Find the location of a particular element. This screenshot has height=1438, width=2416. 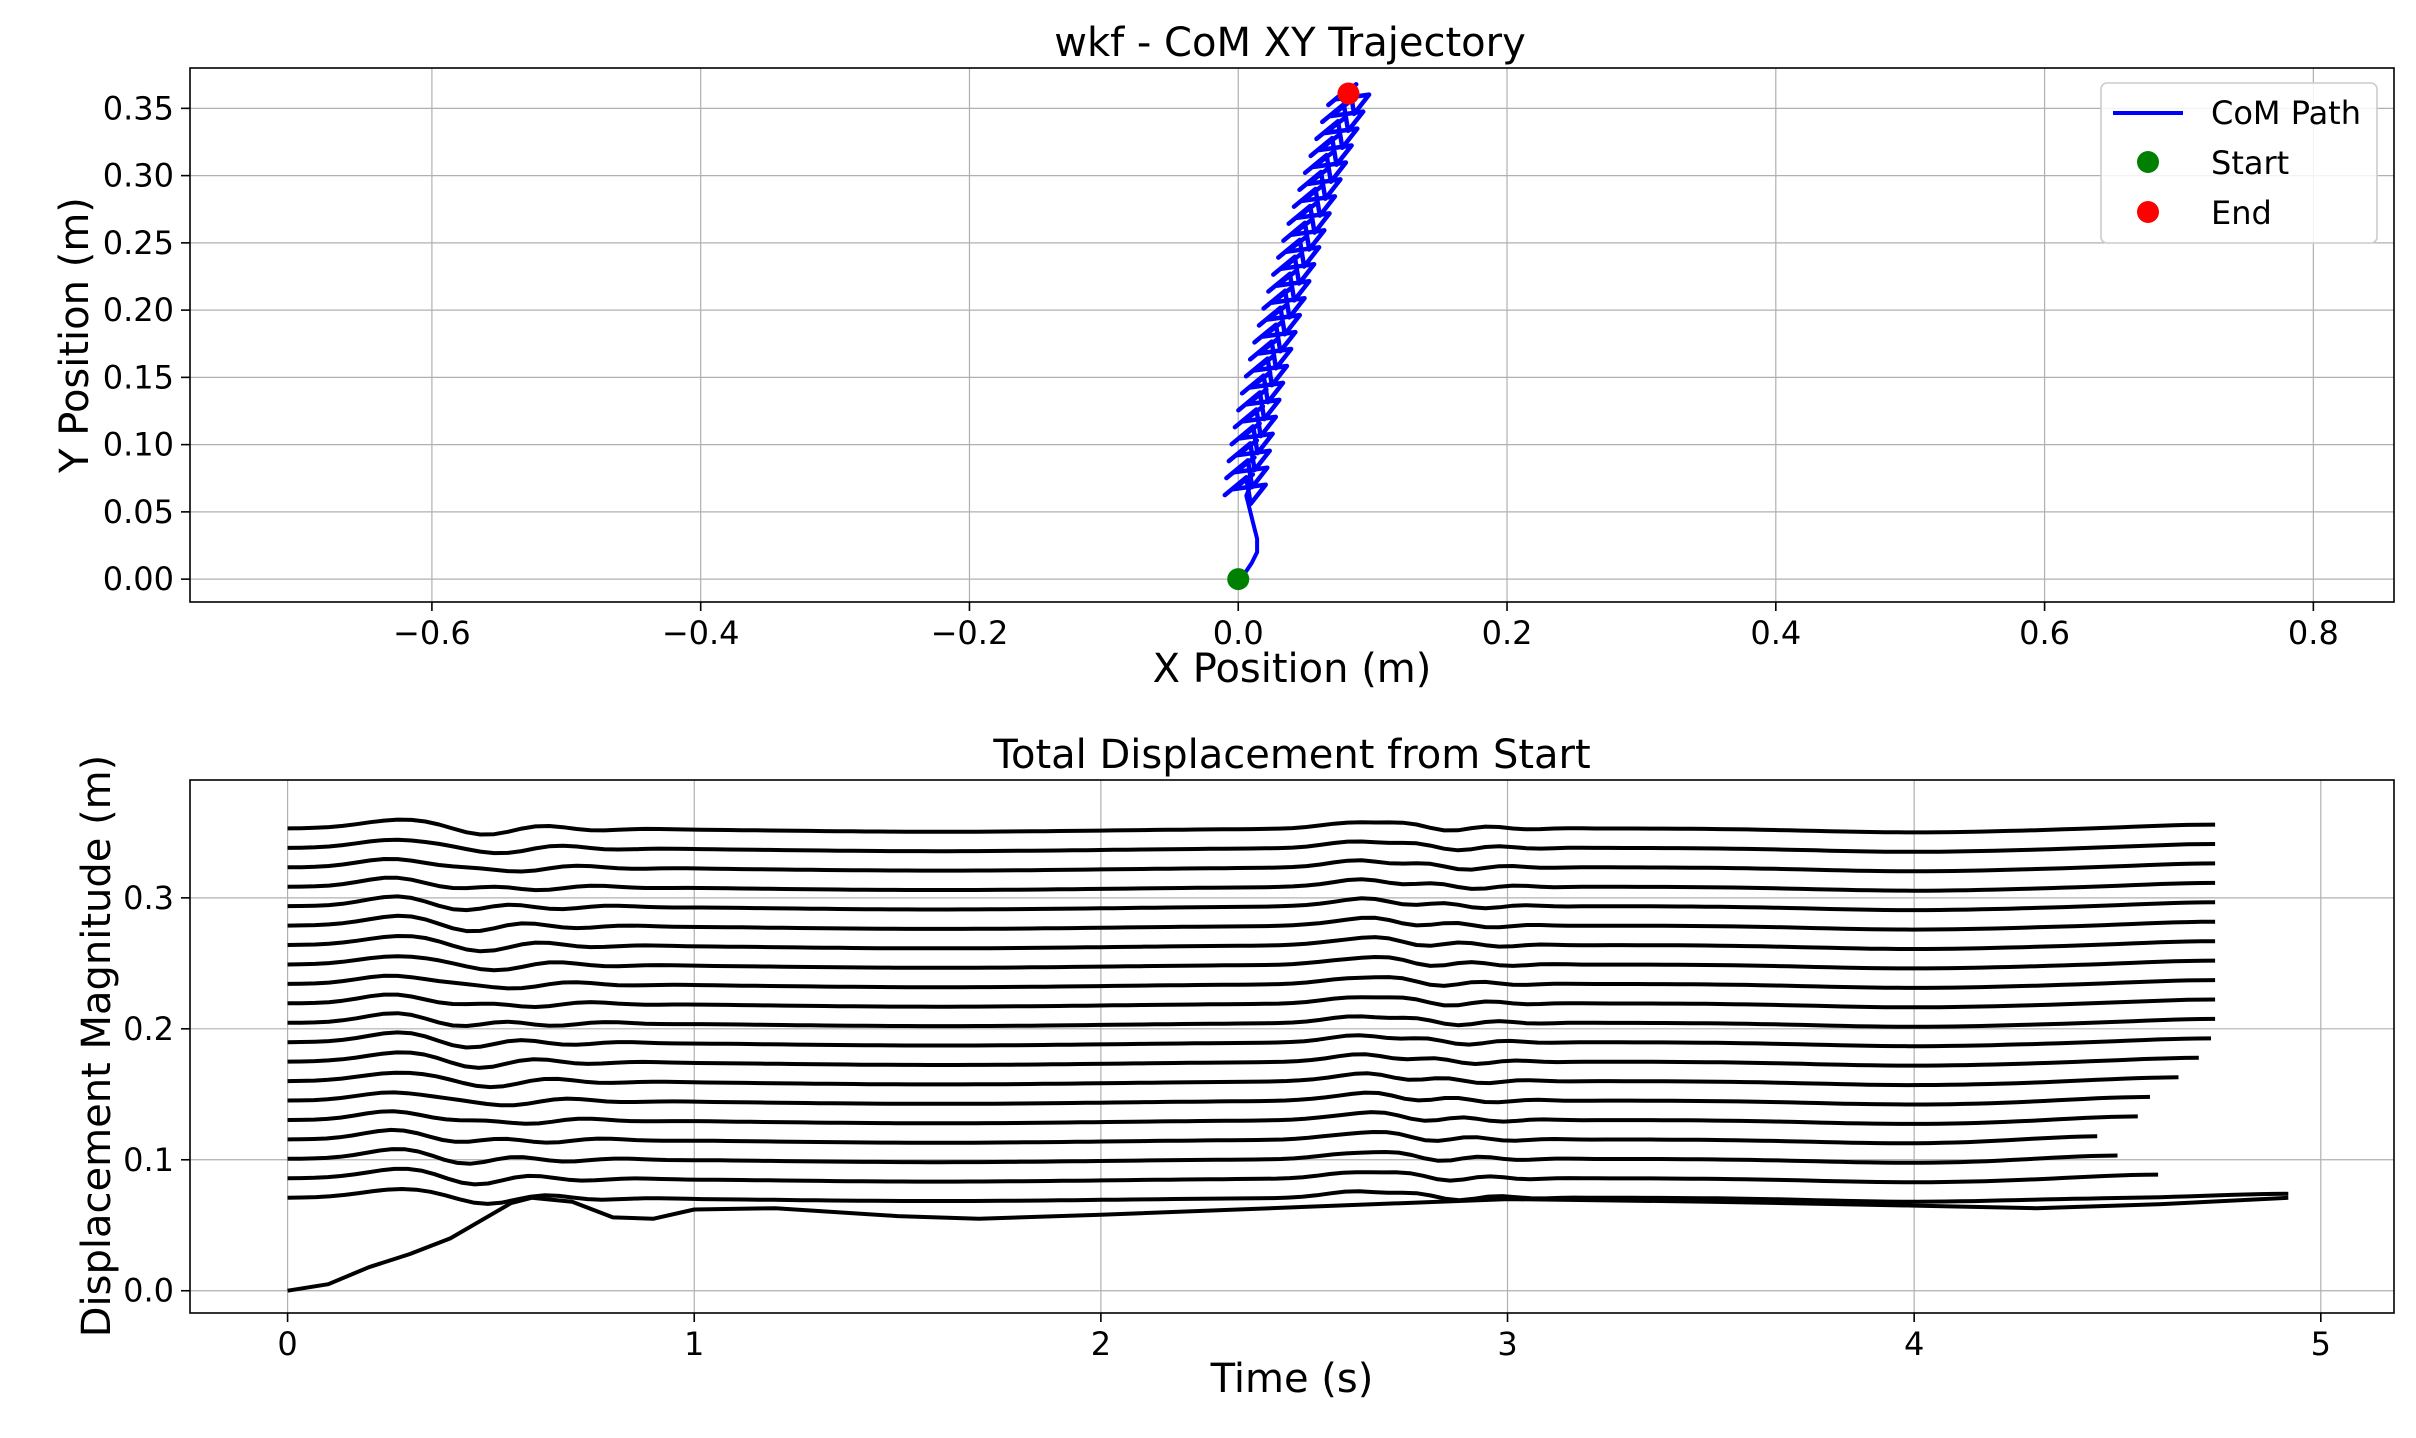

displacement-xlabel: Time (s) is located at coordinates (1292, 1379).